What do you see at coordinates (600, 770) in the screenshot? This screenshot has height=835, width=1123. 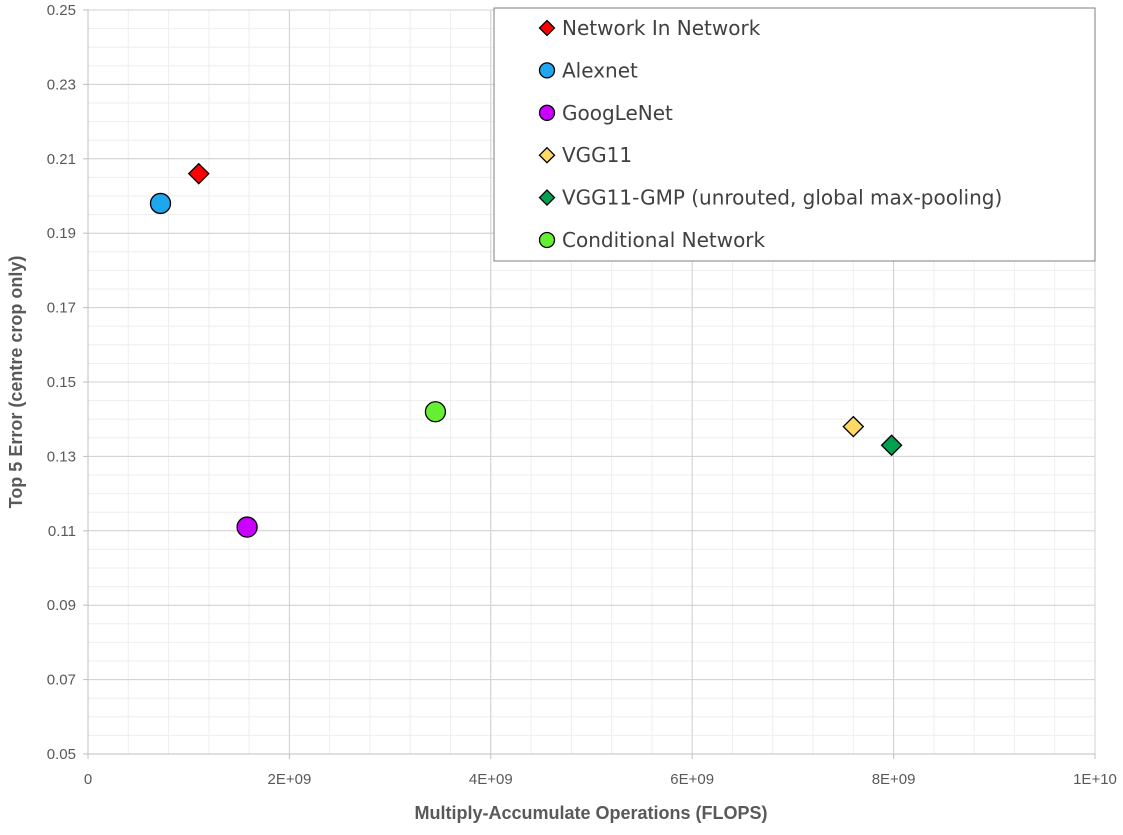 I see `x-axis-ticks: 0 2E+09 4E+09 6E+09 8E+09 1E+10` at bounding box center [600, 770].